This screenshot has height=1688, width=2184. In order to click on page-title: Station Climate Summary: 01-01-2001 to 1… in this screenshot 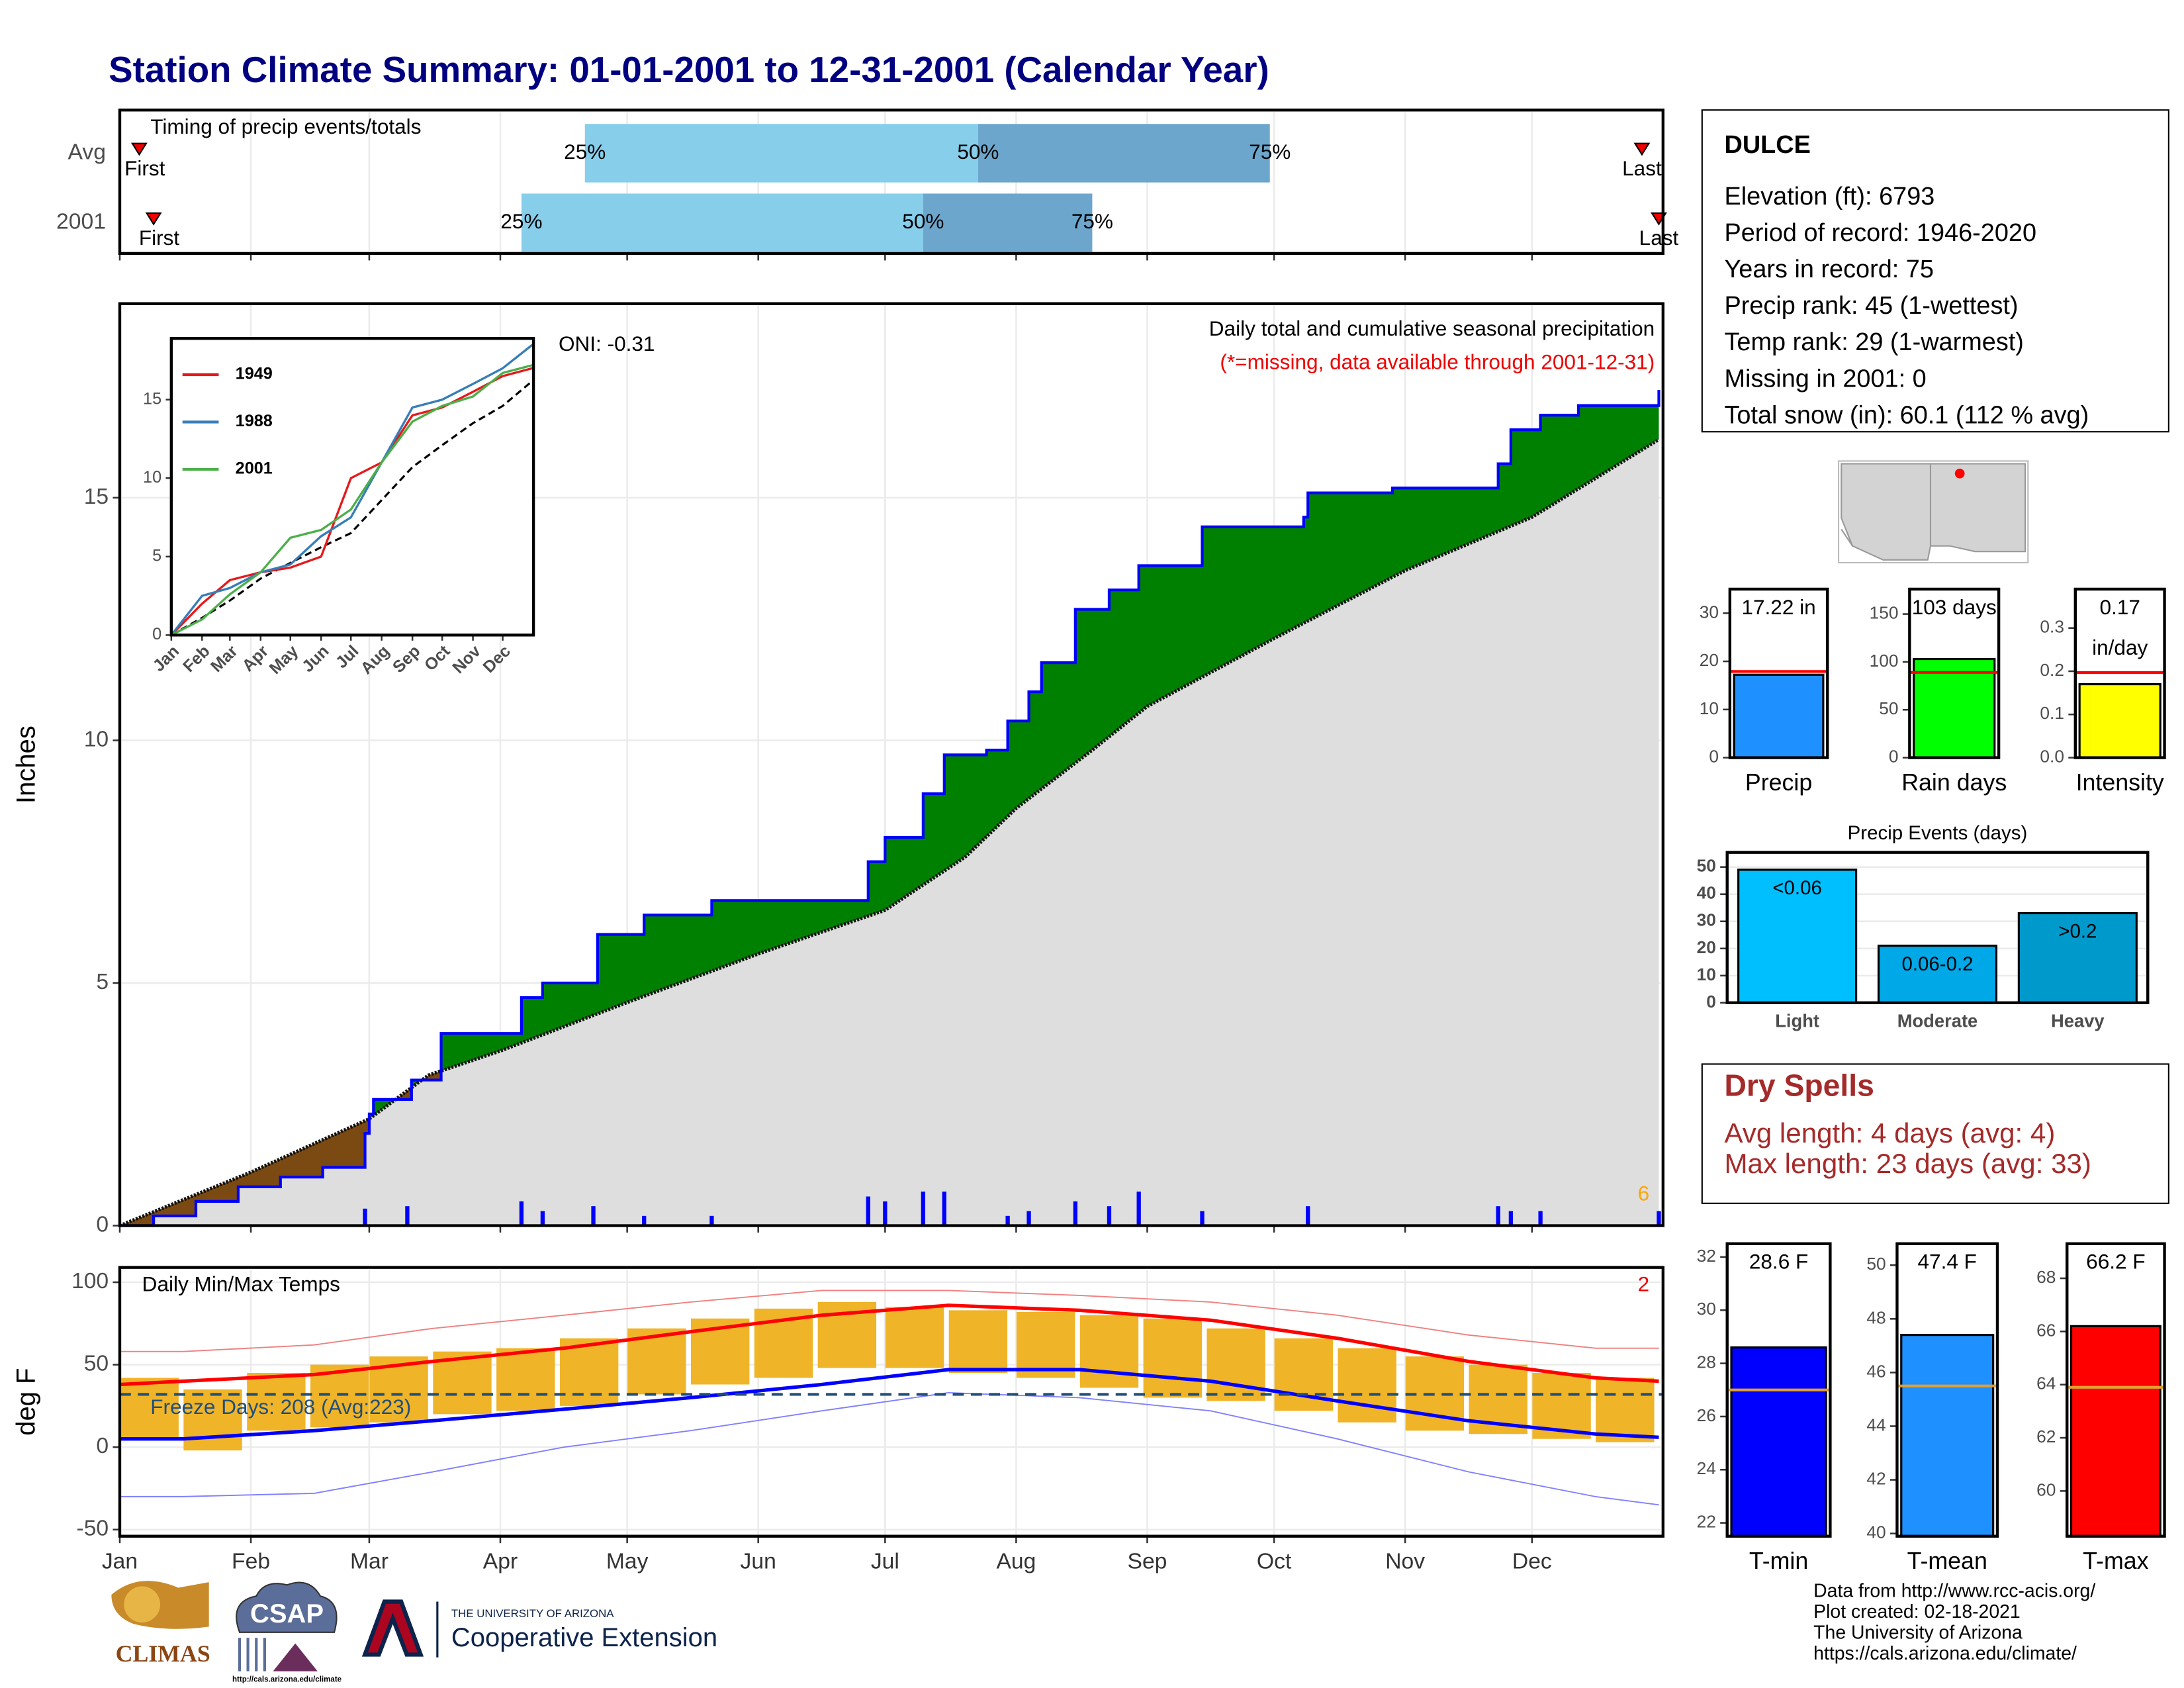, I will do `click(689, 69)`.